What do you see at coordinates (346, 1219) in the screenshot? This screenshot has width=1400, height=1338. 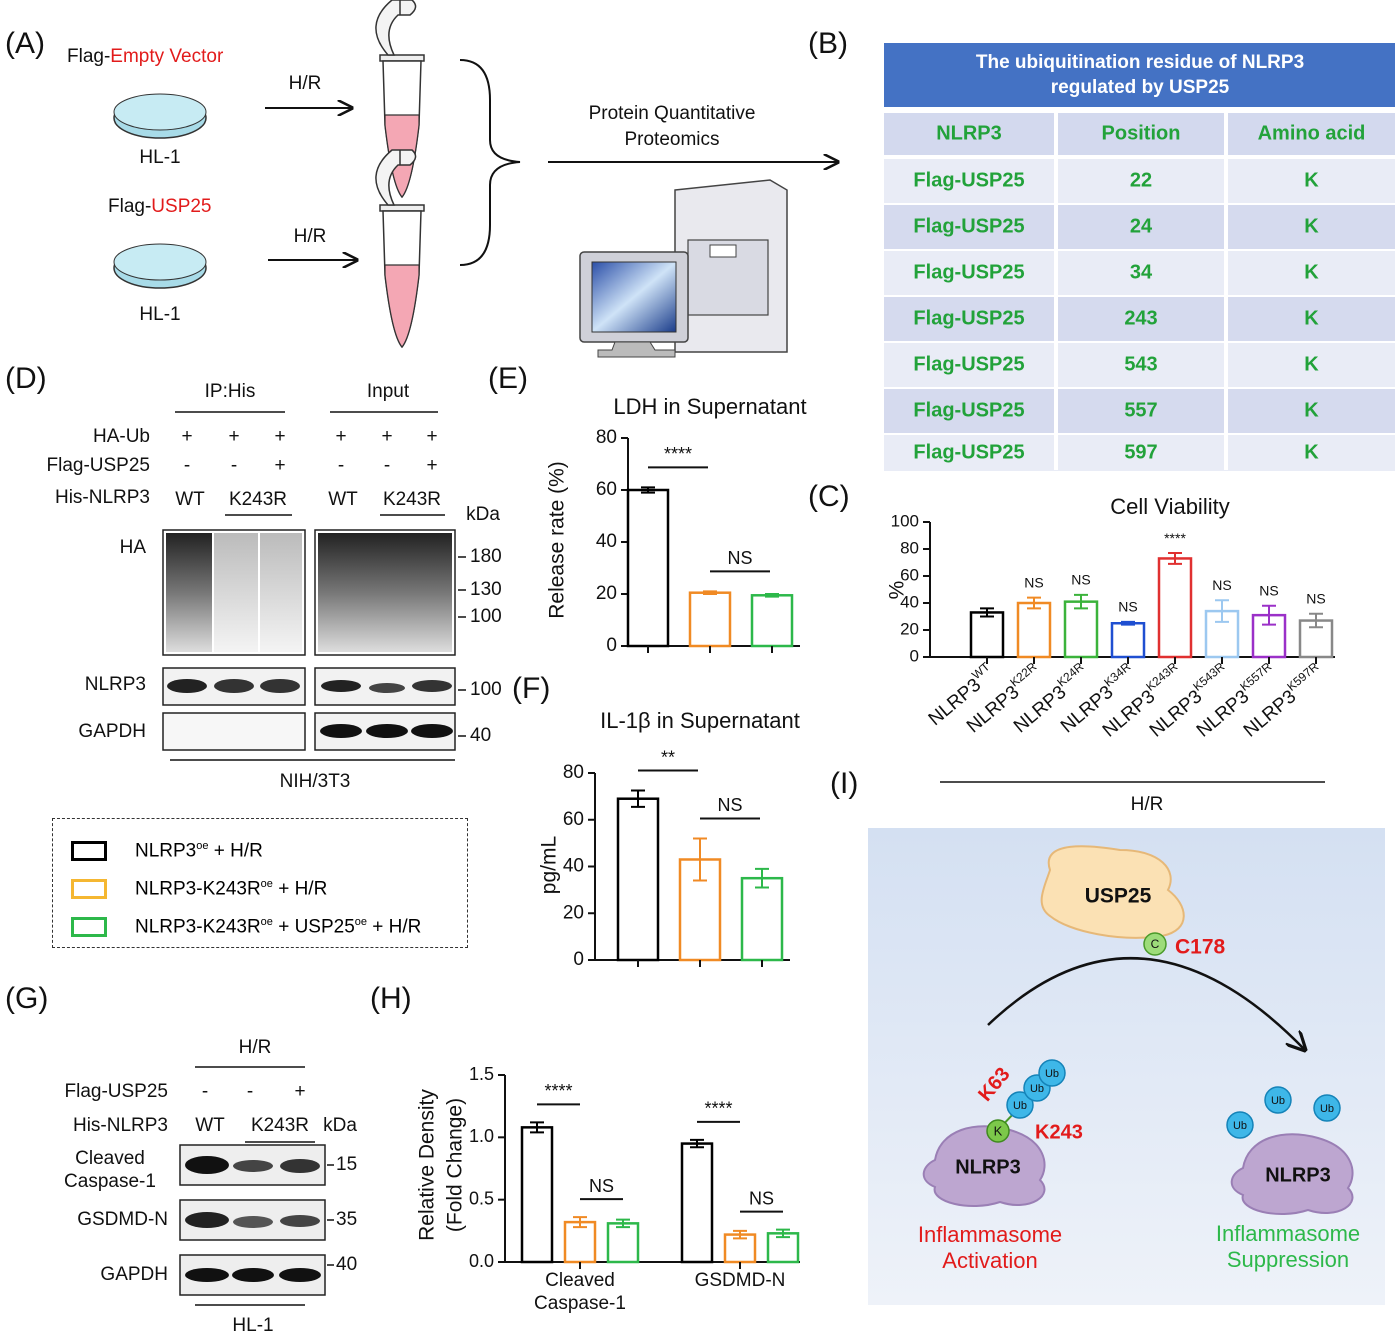 I see `marker-label: 35` at bounding box center [346, 1219].